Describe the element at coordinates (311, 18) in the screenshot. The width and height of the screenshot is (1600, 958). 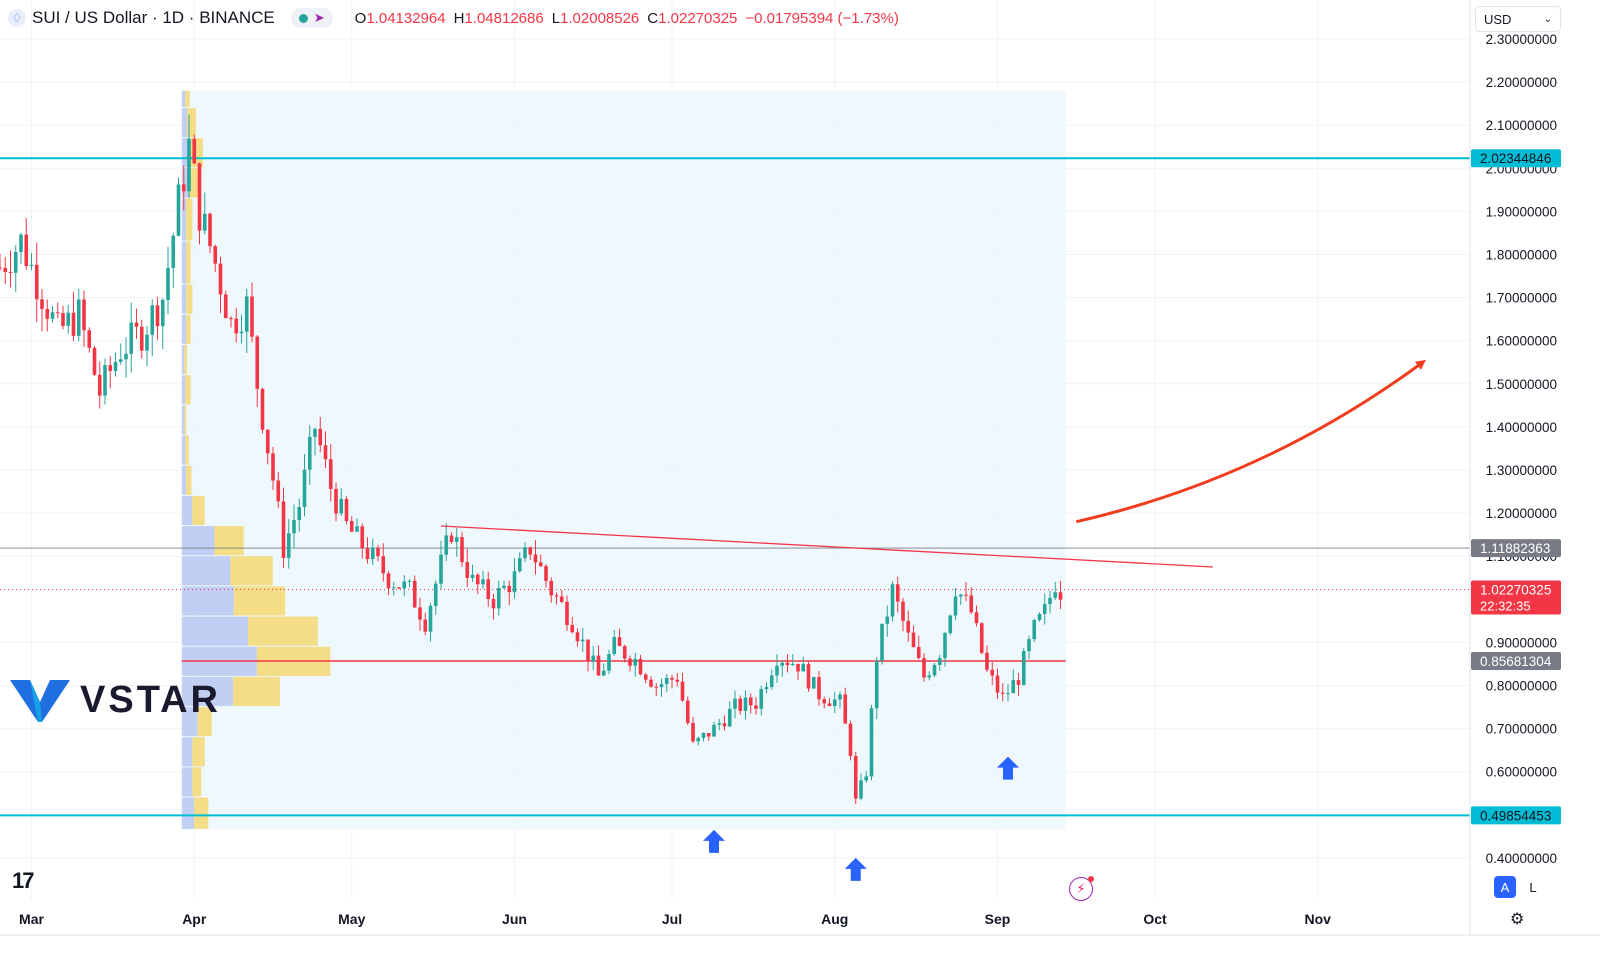
I see `legend-status-pill: ➤` at that location.